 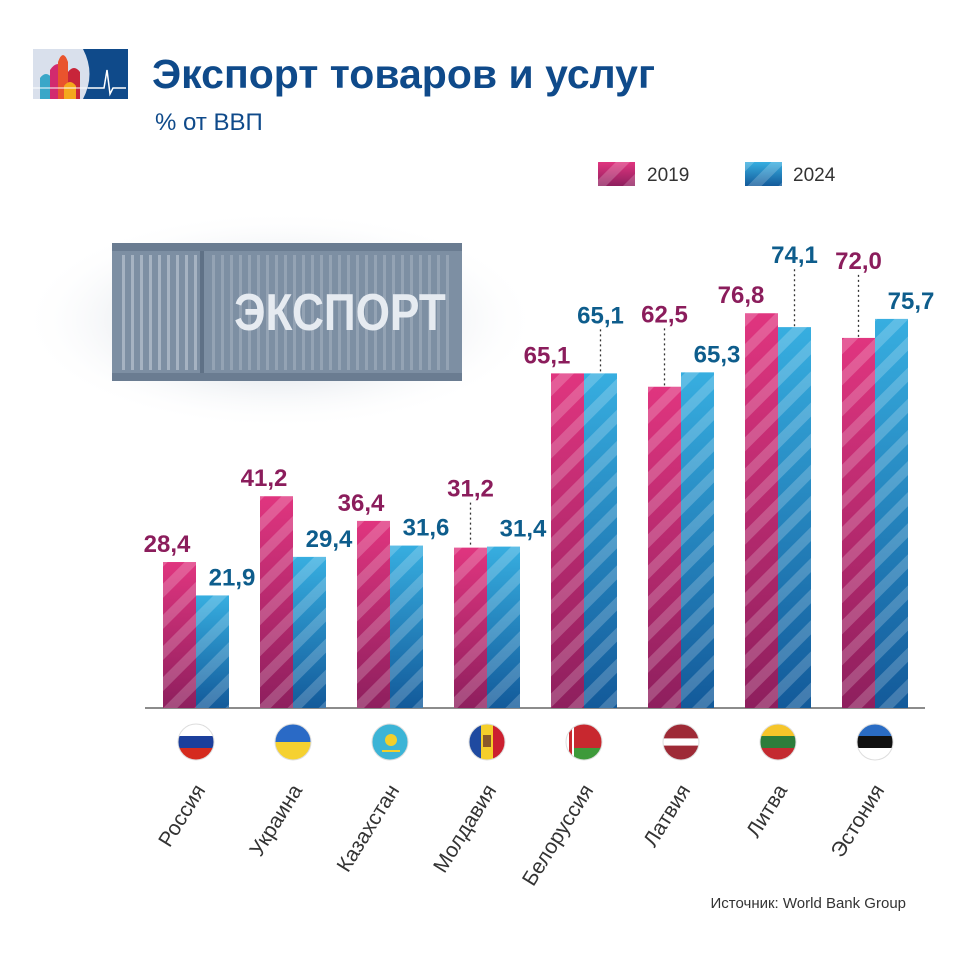 I want to click on ukraine-flag-icon, so click(x=293, y=742).